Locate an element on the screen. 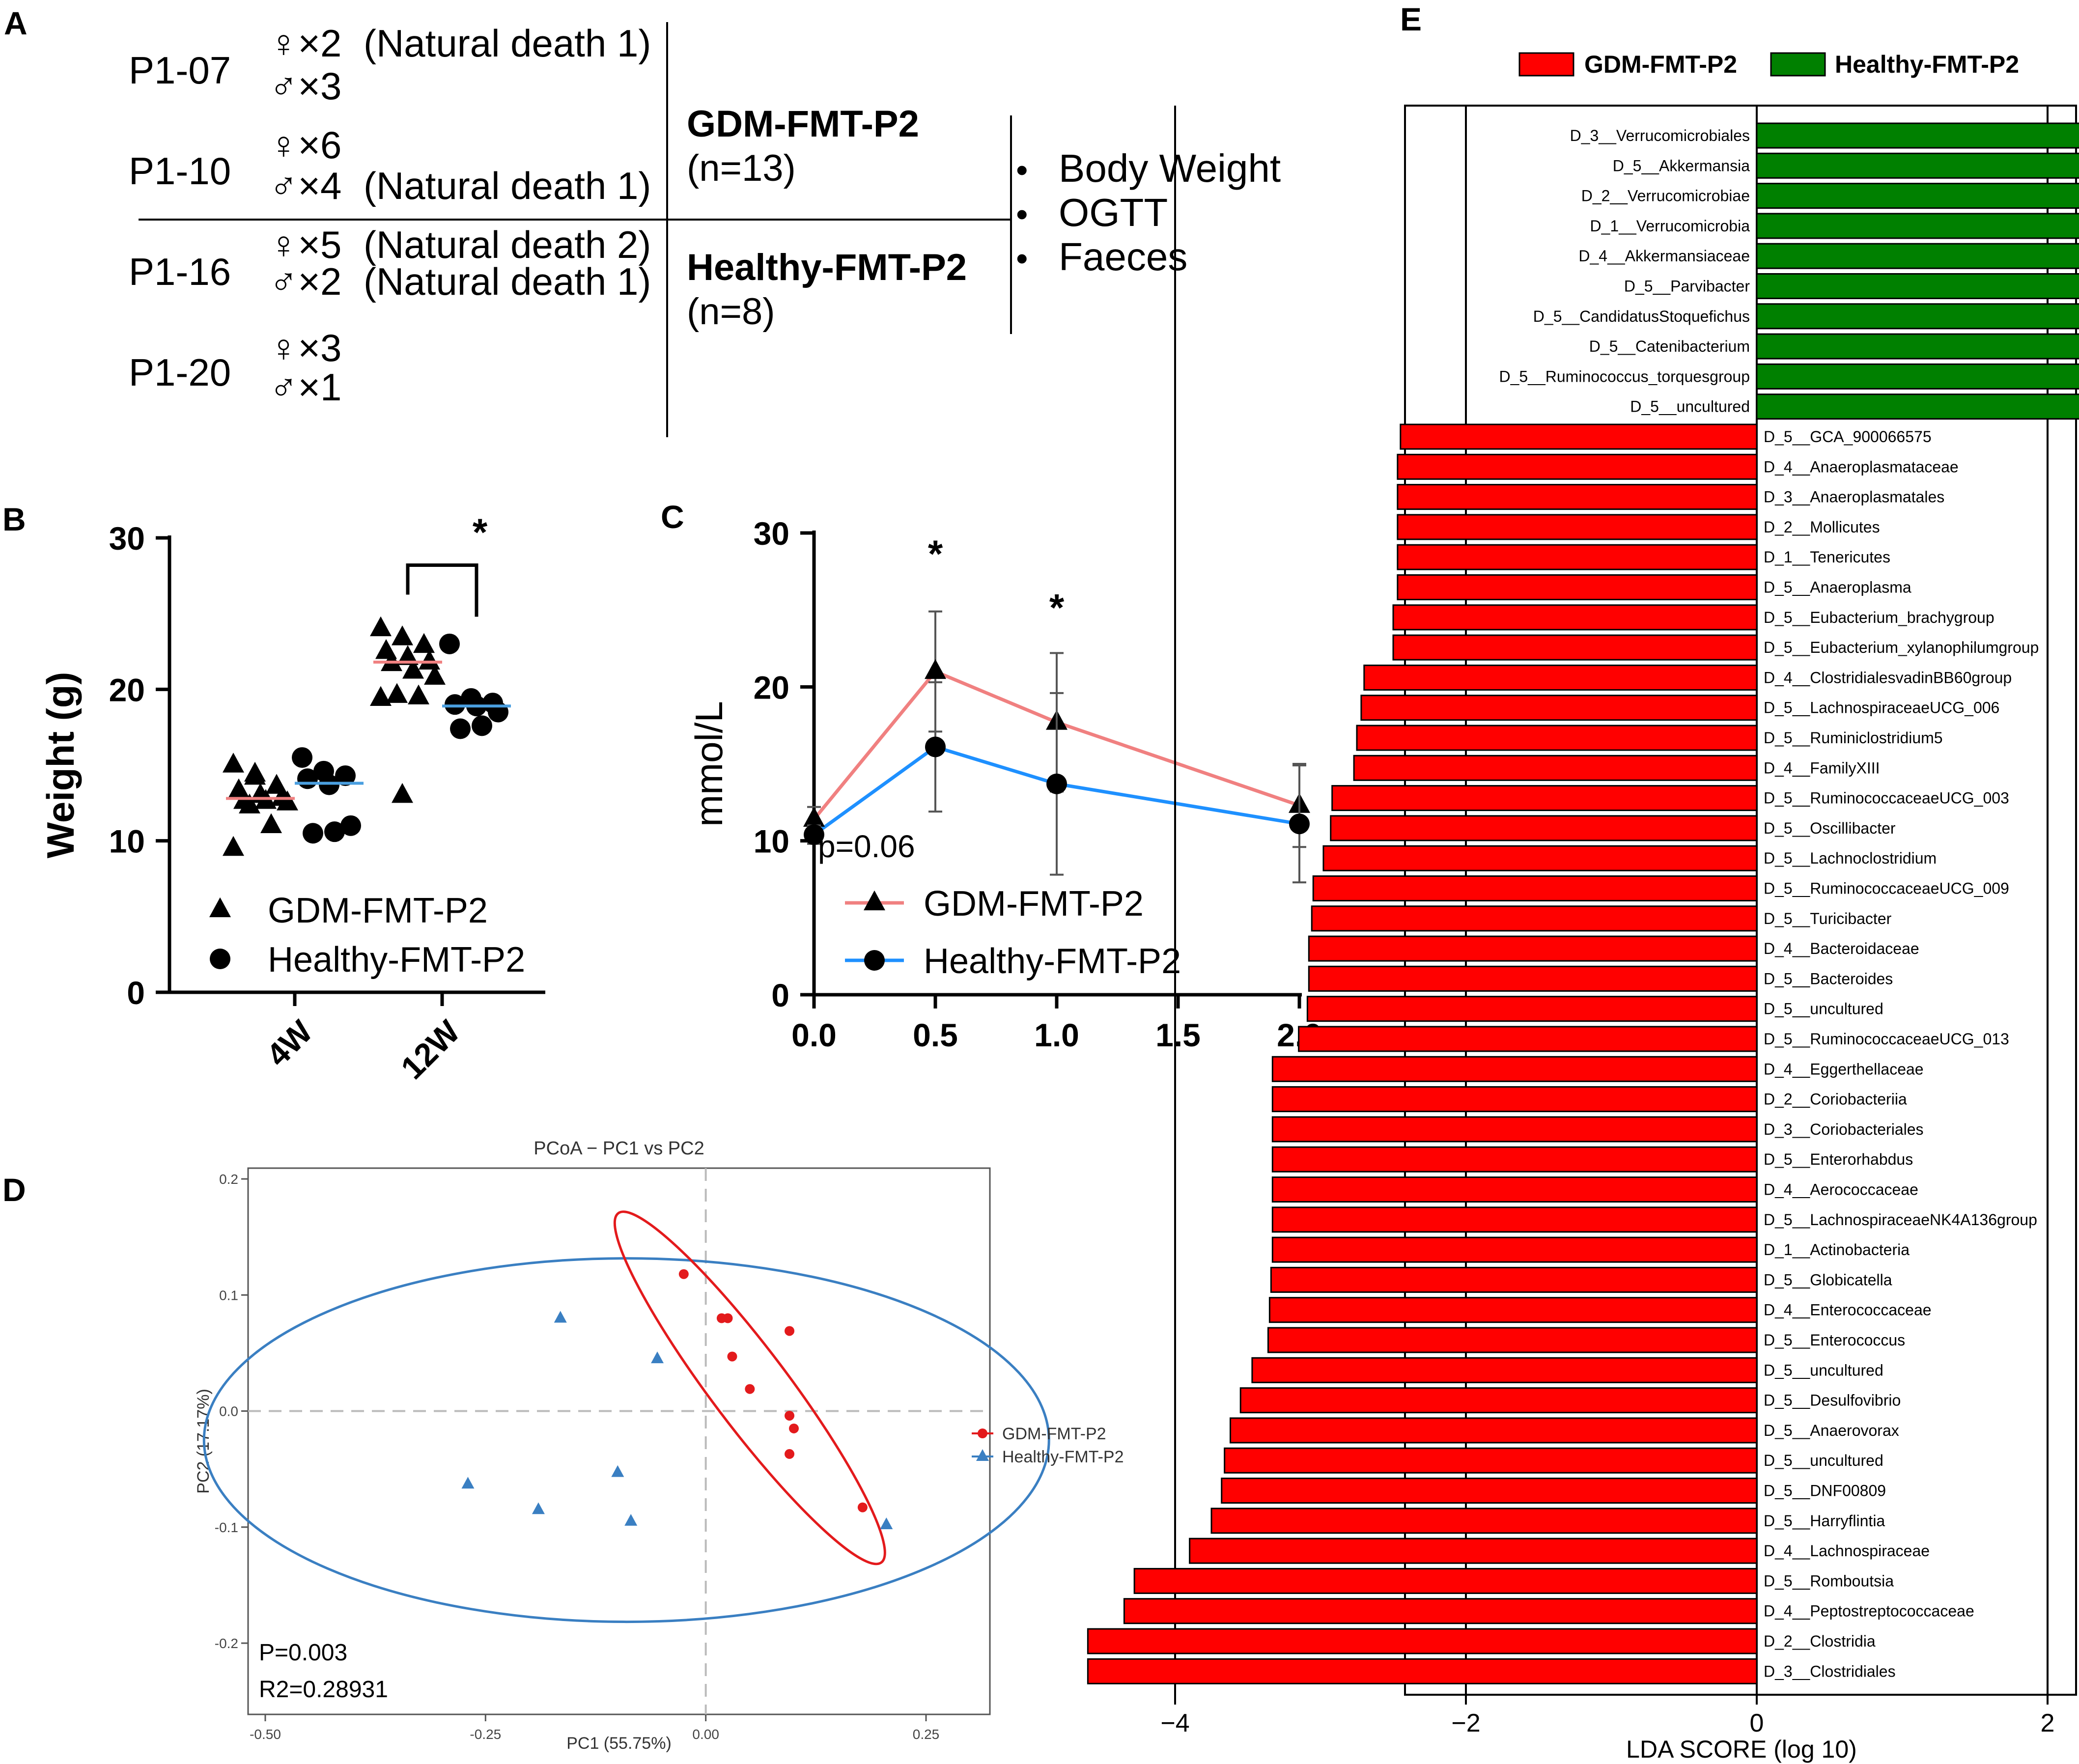 The height and width of the screenshot is (1764, 2079). lda-bar-label: D_5__uncultured is located at coordinates (1823, 1009).